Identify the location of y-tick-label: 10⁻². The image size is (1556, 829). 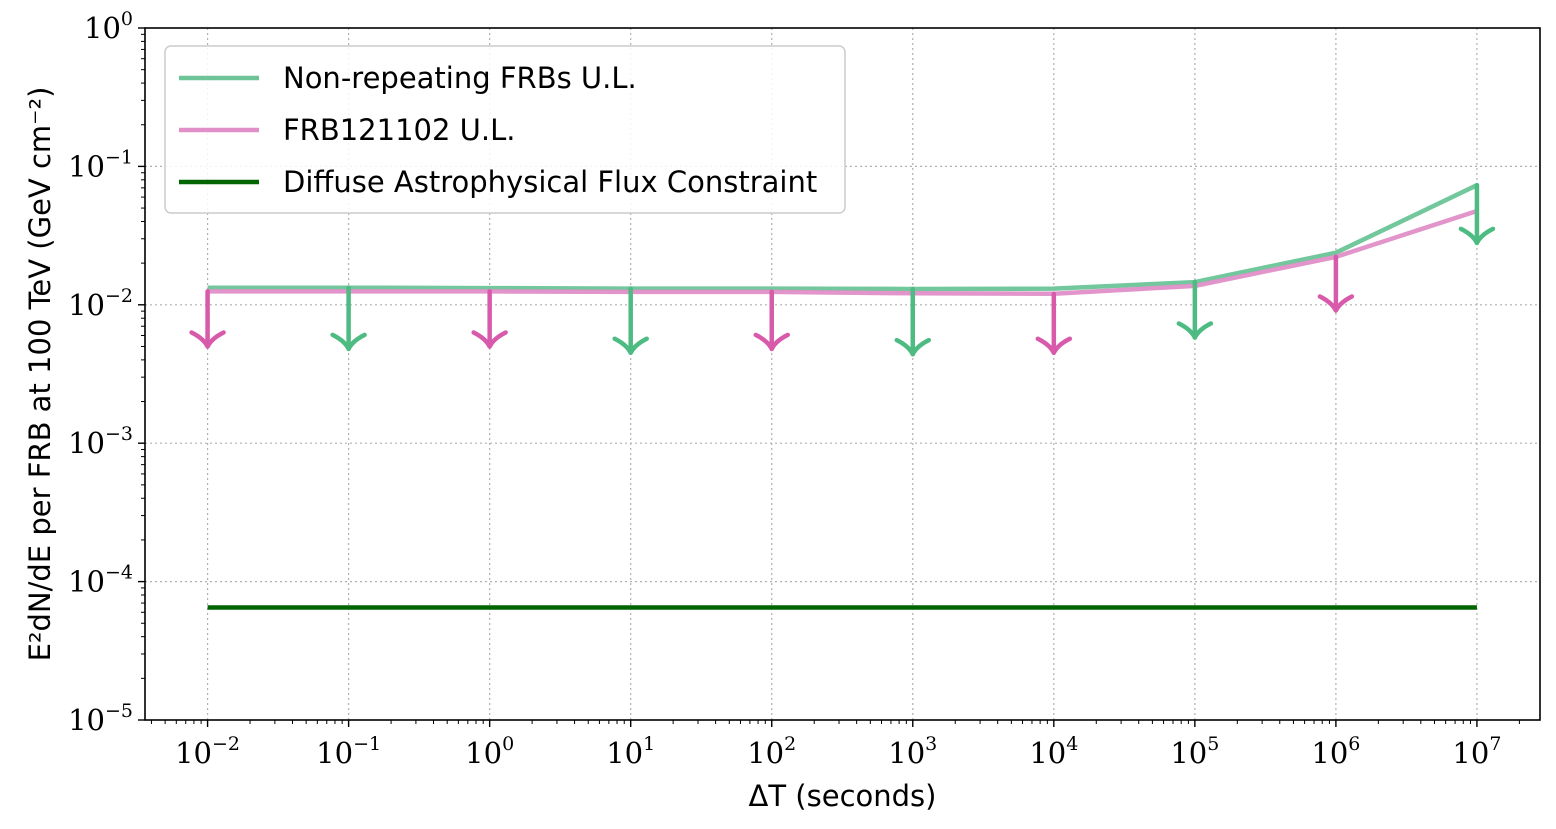
(100, 303).